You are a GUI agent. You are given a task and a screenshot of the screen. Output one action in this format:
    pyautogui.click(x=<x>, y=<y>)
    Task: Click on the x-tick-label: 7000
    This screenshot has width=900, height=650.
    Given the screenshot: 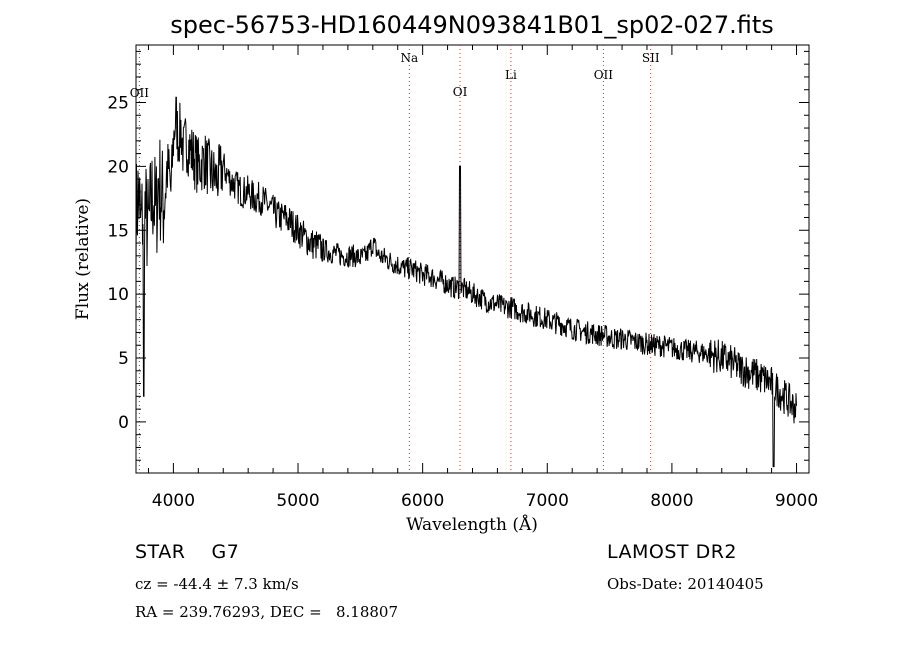 What is the action you would take?
    pyautogui.click(x=547, y=501)
    